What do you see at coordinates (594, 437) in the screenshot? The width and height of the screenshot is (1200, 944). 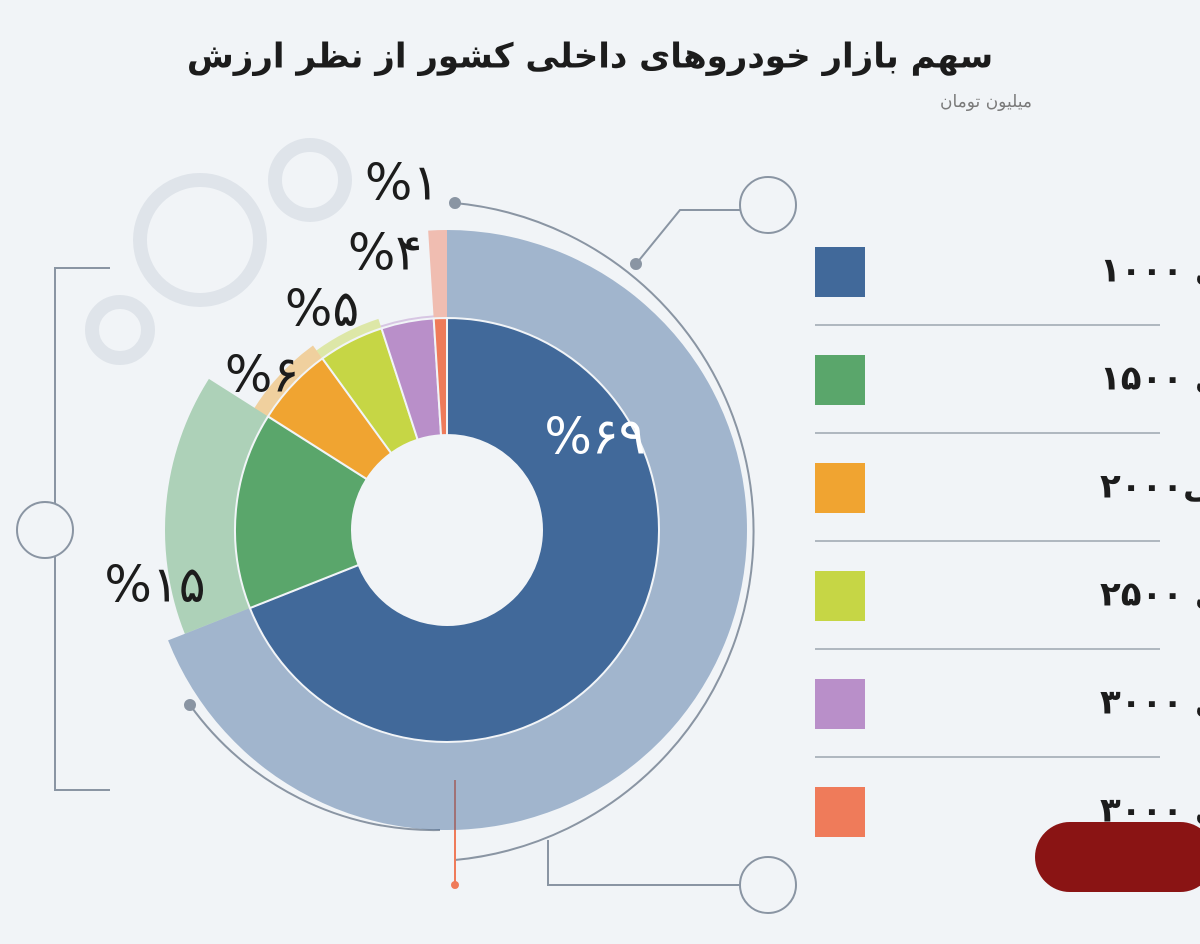 I see `data-label: %۶۹` at bounding box center [594, 437].